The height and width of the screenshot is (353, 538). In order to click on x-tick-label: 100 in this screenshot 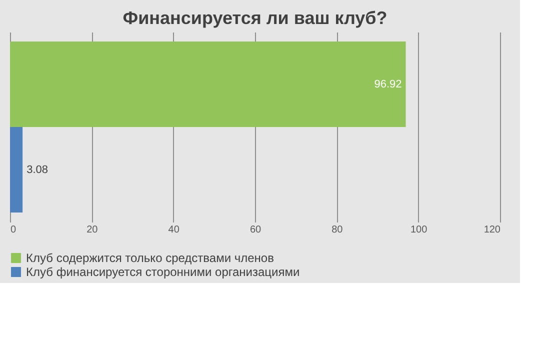, I will do `click(419, 230)`.